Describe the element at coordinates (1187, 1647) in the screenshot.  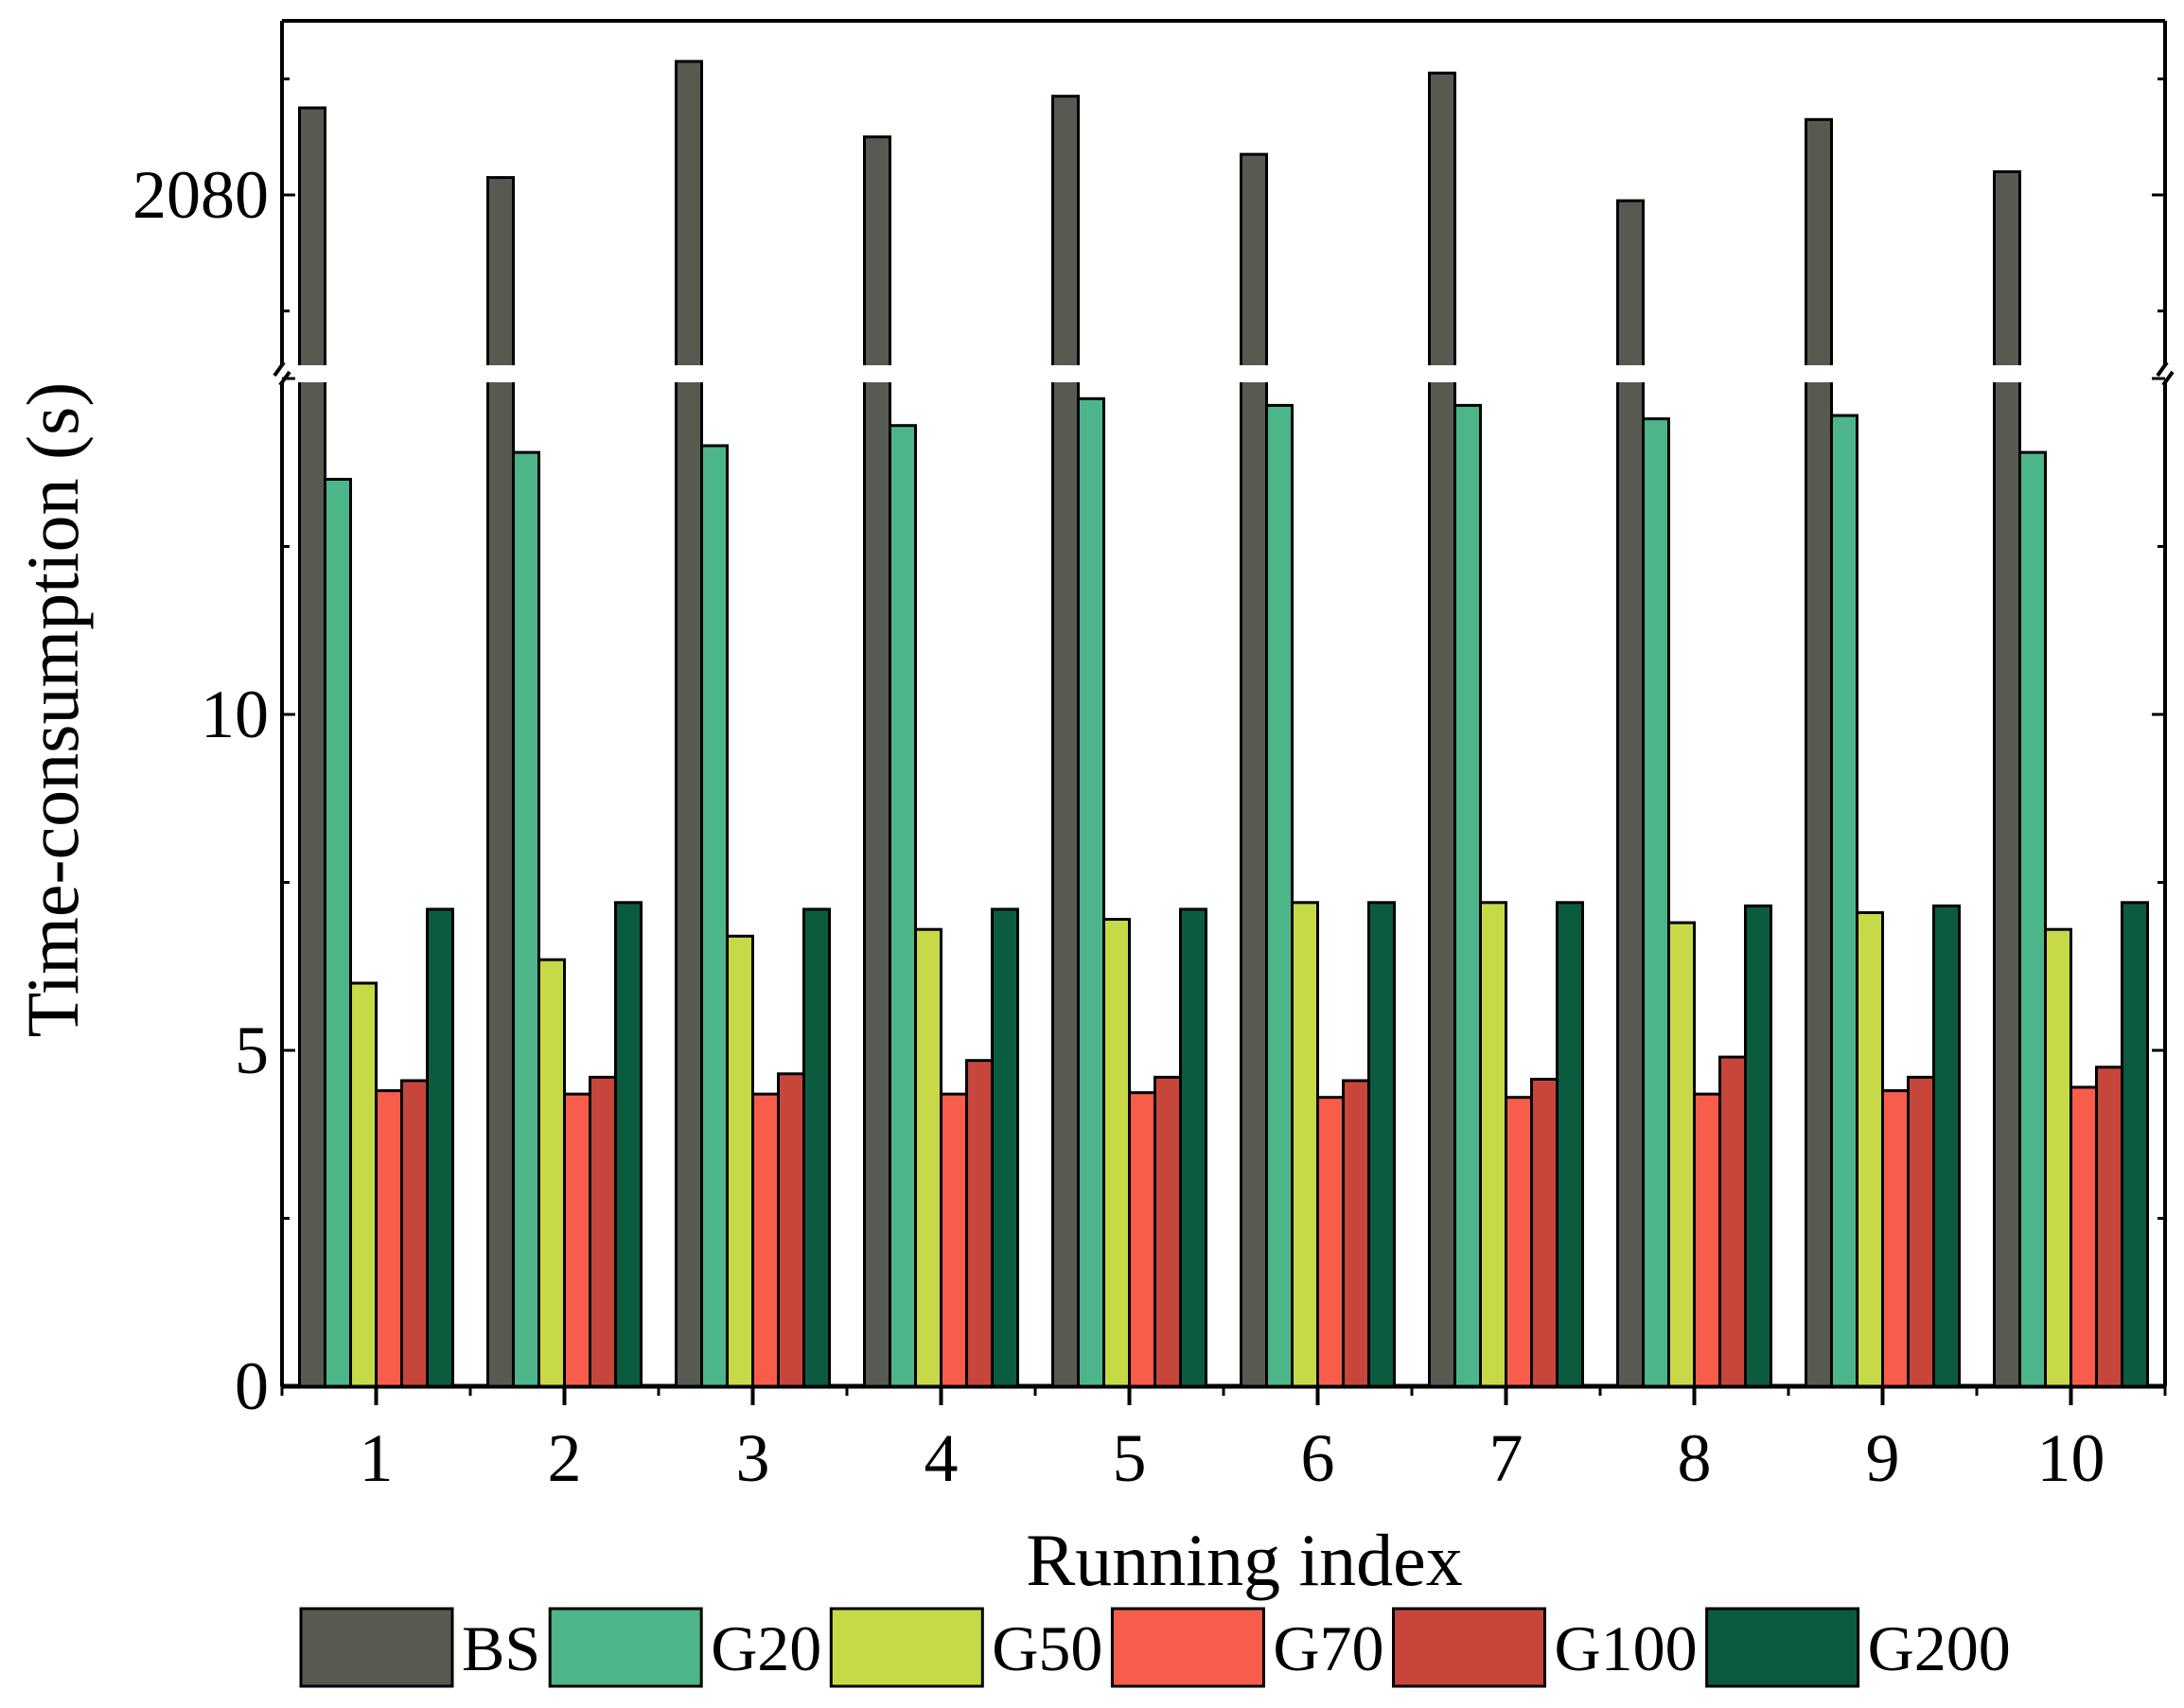
I see `legend-swatch-G70` at that location.